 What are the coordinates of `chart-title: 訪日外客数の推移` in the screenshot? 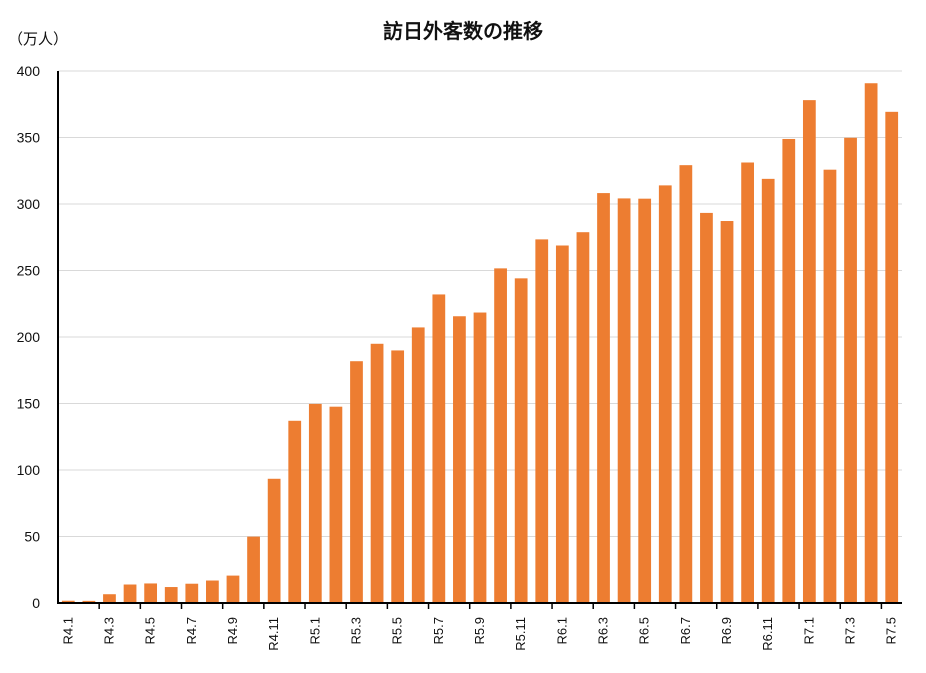 It's located at (463, 31).